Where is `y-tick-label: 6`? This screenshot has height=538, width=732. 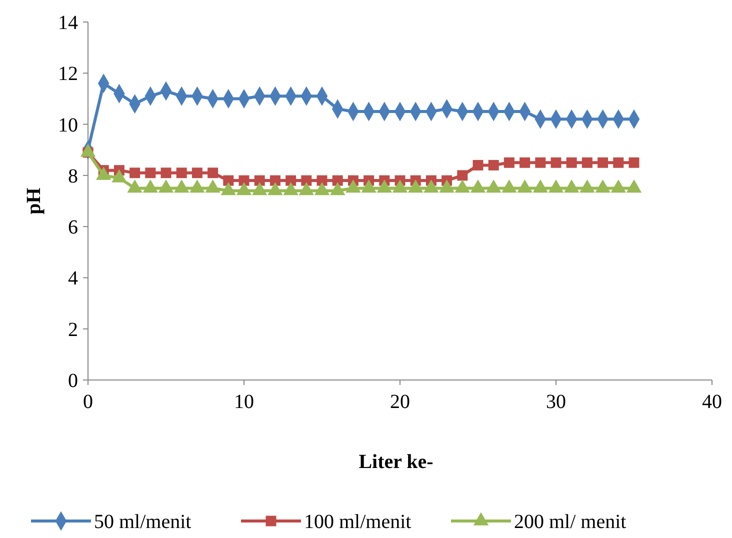
y-tick-label: 6 is located at coordinates (73, 227).